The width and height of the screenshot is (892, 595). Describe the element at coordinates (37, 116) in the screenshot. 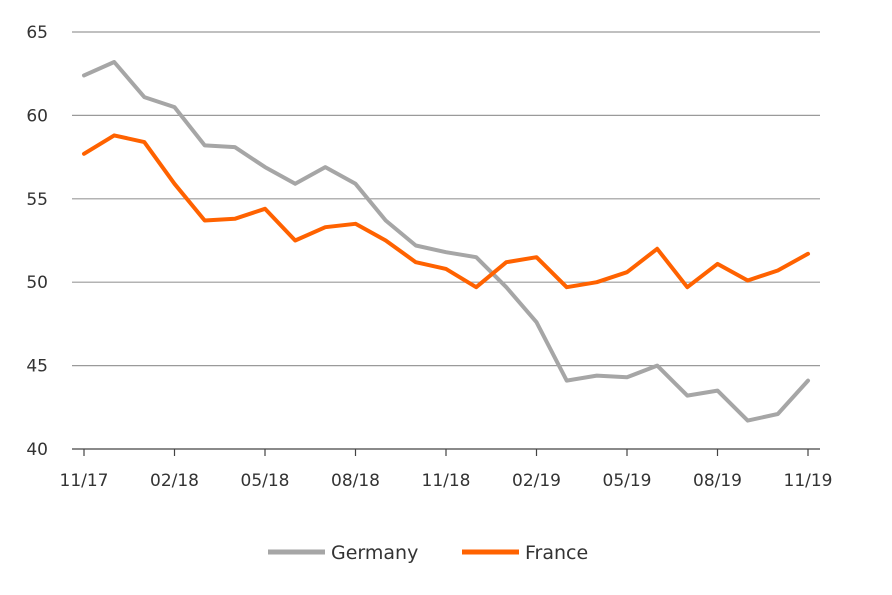

I see `y-tick-label: 60` at that location.